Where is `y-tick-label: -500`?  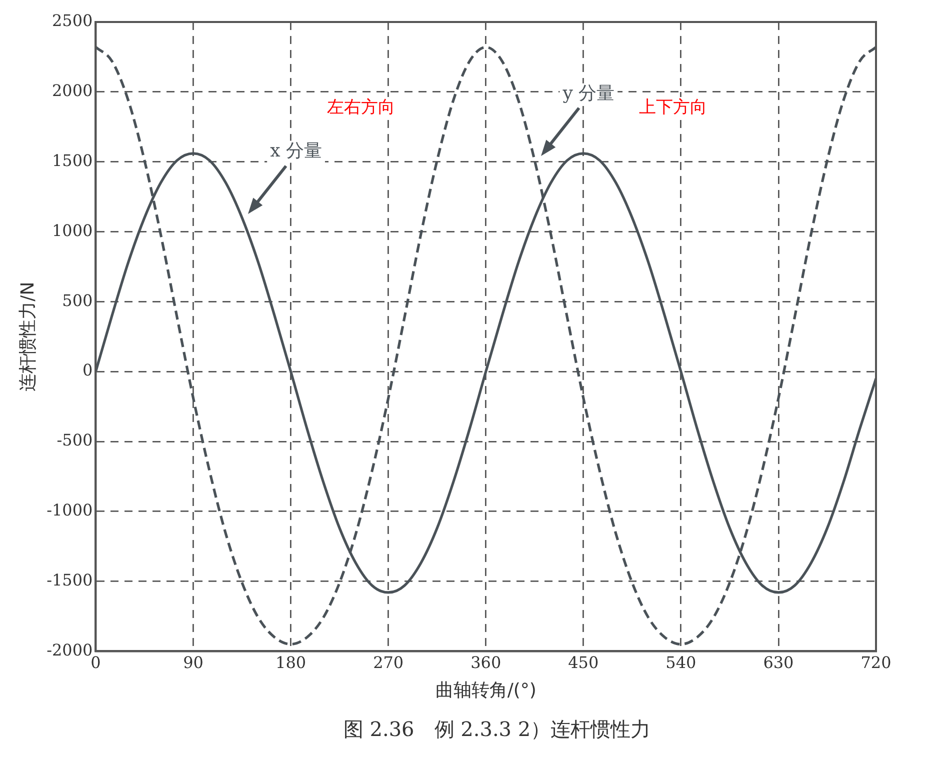 y-tick-label: -500 is located at coordinates (74, 440).